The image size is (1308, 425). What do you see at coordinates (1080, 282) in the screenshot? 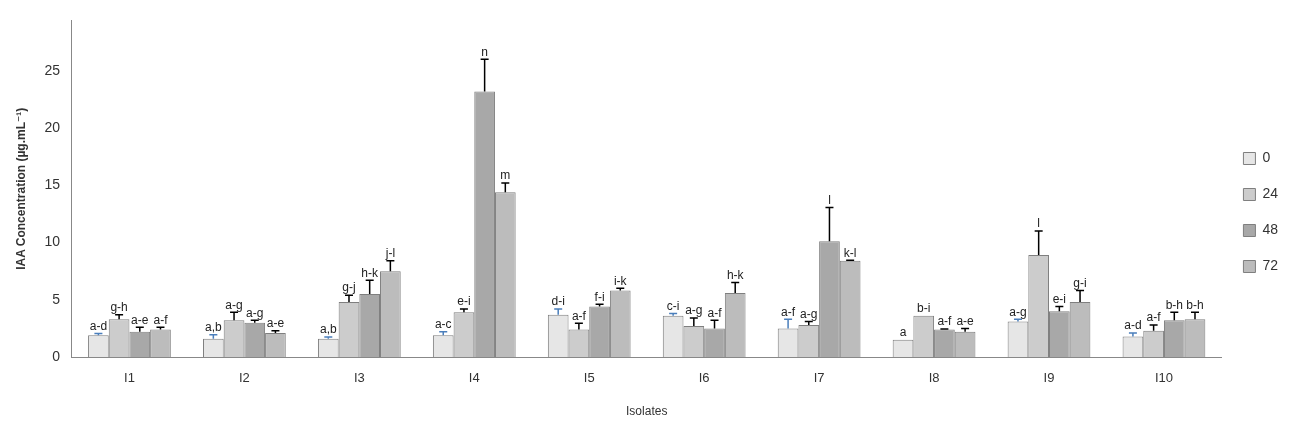
I see `data-label: g-i` at bounding box center [1080, 282].